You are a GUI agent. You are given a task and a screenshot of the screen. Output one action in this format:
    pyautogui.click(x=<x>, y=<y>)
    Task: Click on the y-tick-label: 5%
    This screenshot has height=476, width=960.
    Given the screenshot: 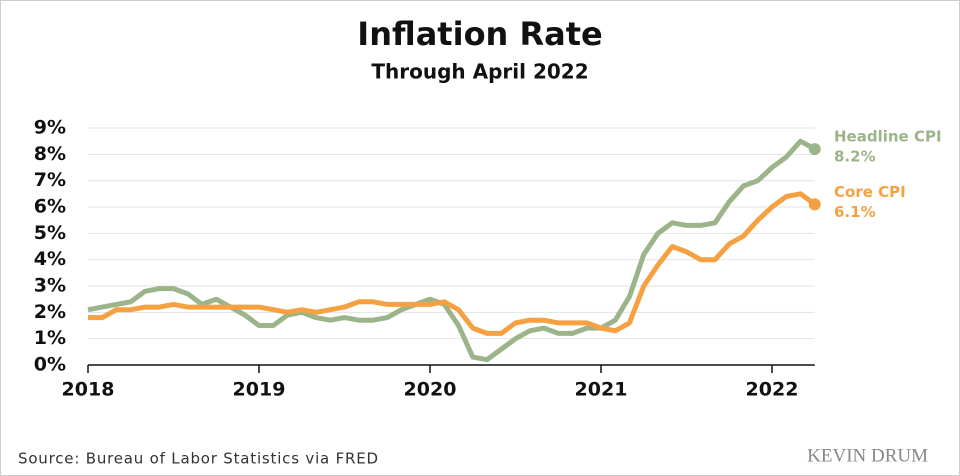 What is the action you would take?
    pyautogui.click(x=50, y=233)
    